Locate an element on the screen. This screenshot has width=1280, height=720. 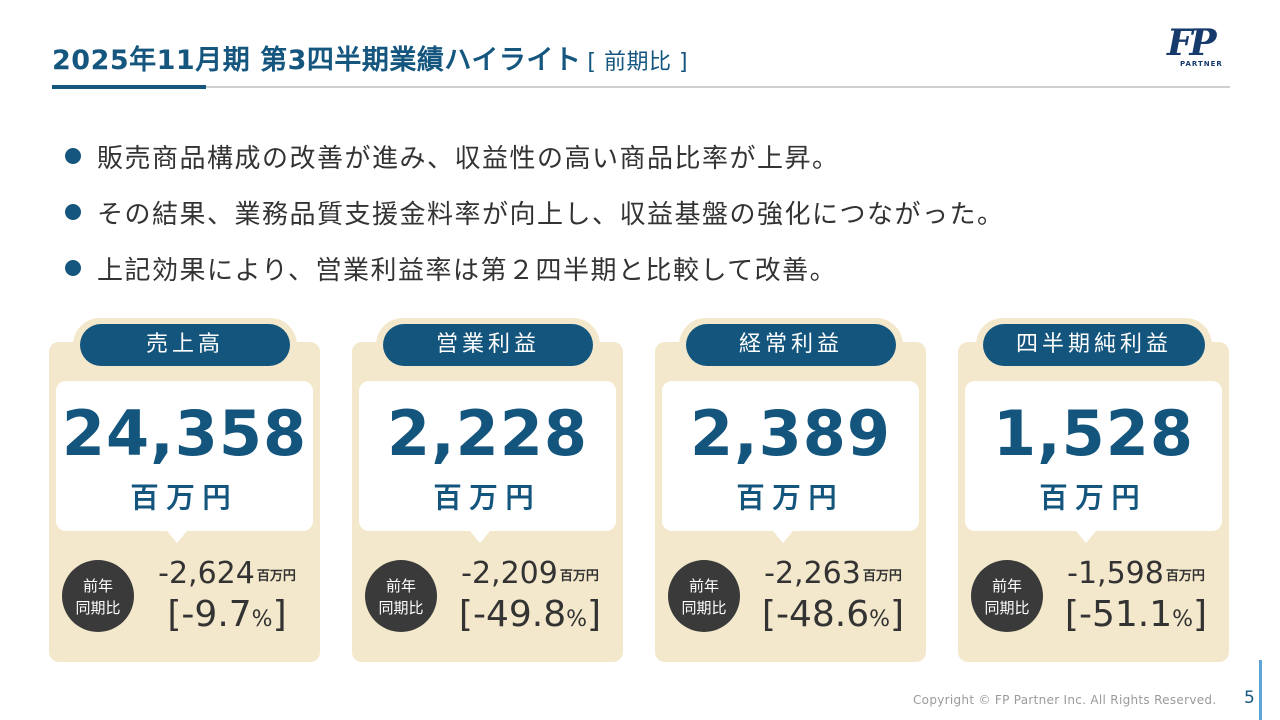
bullet-item: その結果、業務品質支援金料率が向上し、収益基盤の強化につながった。 is located at coordinates (639, 222).